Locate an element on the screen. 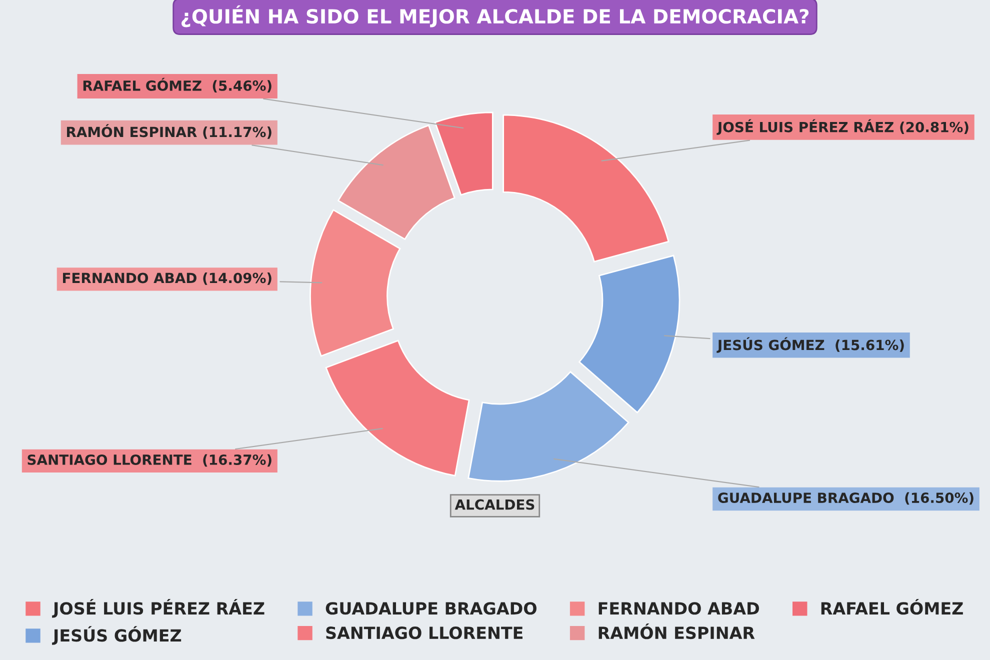 The height and width of the screenshot is (660, 990). legend-label: SANTIAGO LLORENTE is located at coordinates (424, 633).